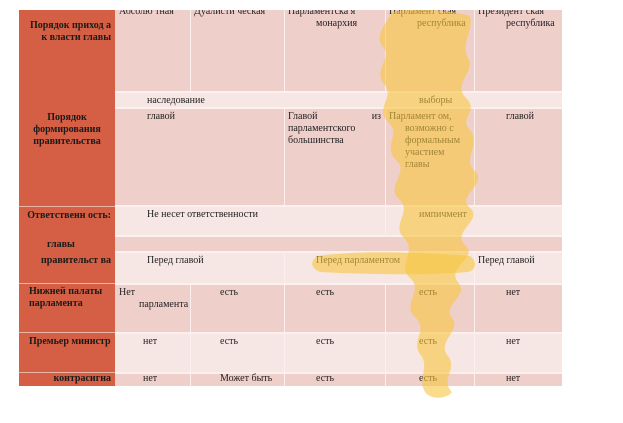 Image resolution: width=623 pixels, height=423 pixels. What do you see at coordinates (473, 221) in the screenshot?
I see `cell-impeachment: импичмент` at bounding box center [473, 221].